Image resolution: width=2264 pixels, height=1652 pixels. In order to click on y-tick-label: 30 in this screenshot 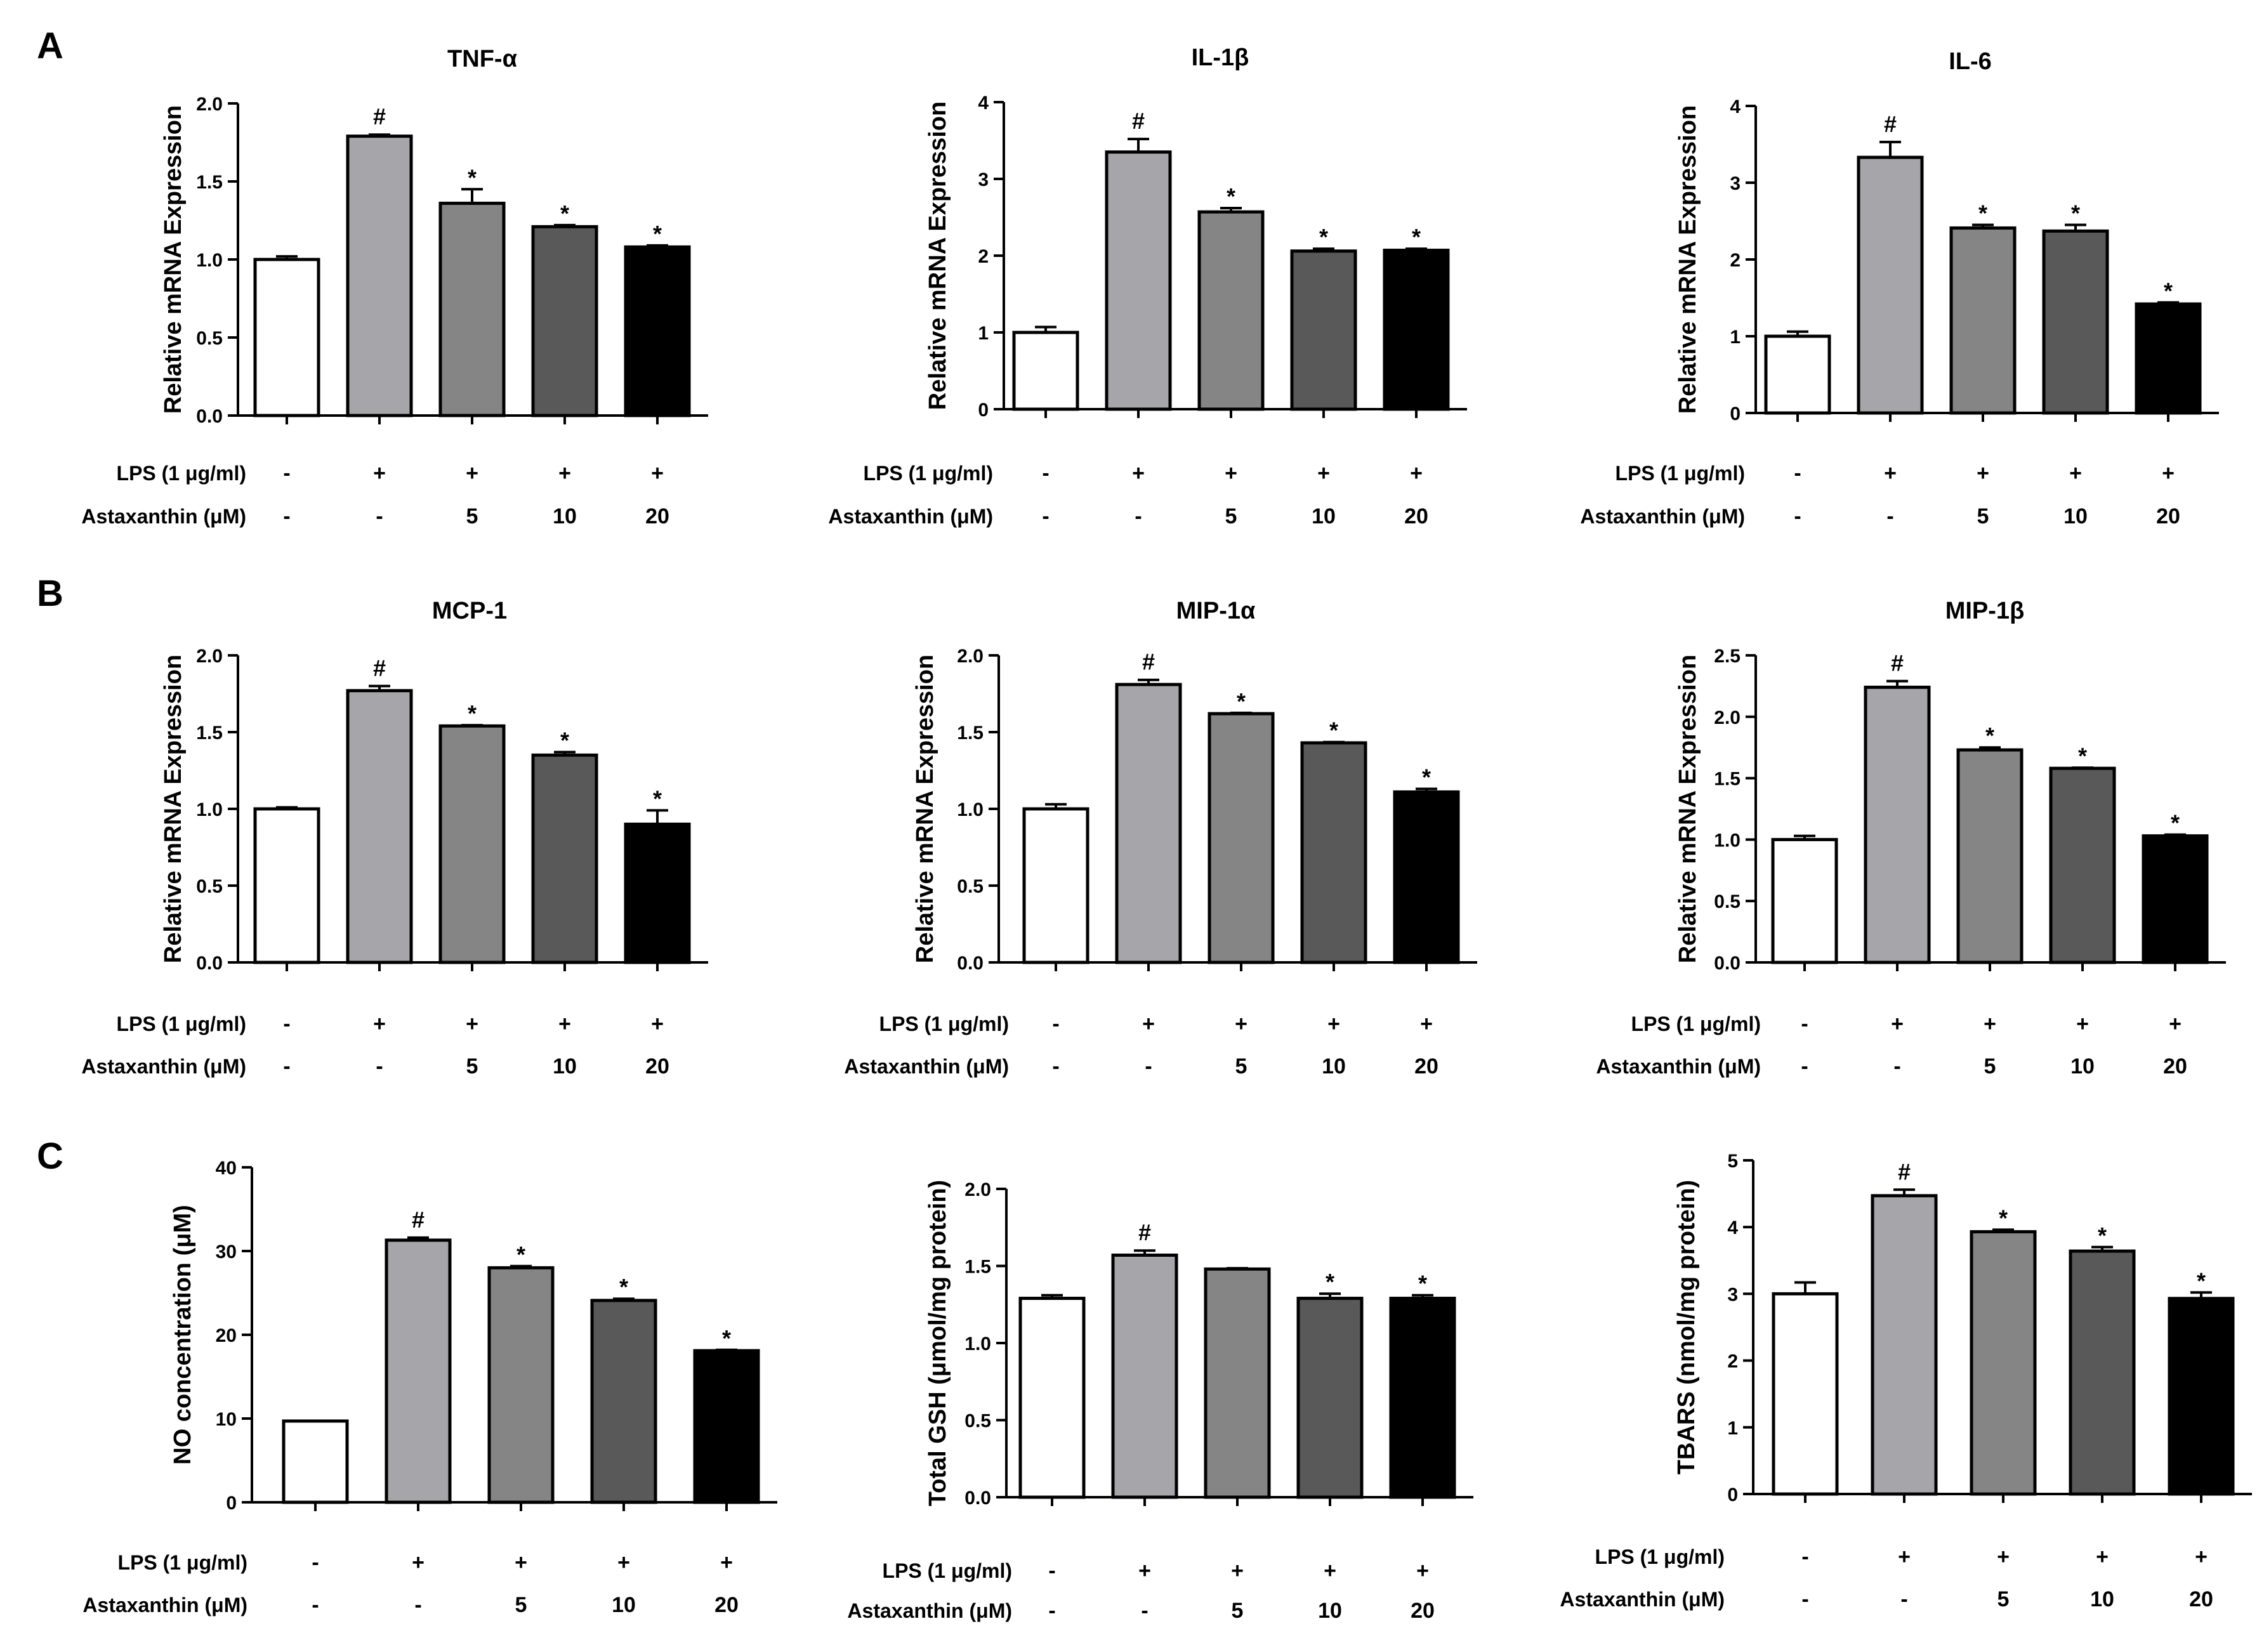, I will do `click(227, 1252)`.